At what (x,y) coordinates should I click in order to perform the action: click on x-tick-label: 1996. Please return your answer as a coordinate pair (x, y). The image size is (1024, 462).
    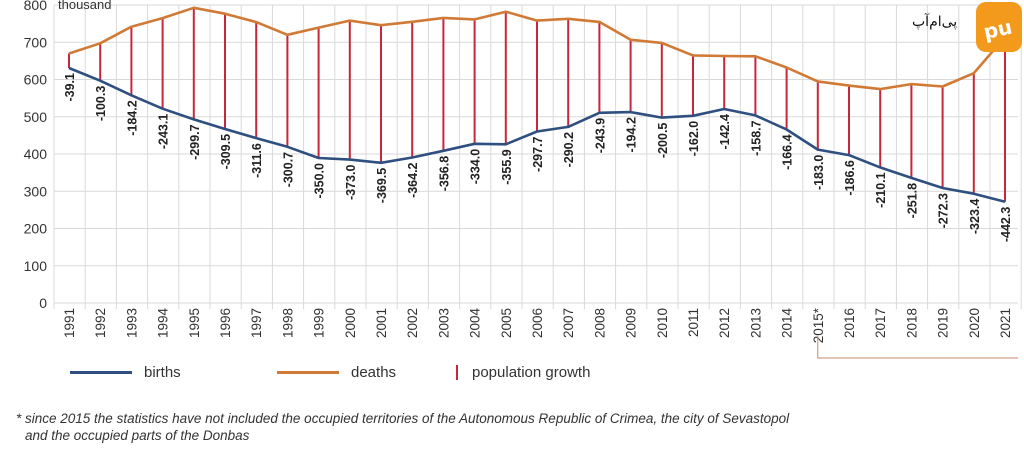
    Looking at the image, I should click on (225, 323).